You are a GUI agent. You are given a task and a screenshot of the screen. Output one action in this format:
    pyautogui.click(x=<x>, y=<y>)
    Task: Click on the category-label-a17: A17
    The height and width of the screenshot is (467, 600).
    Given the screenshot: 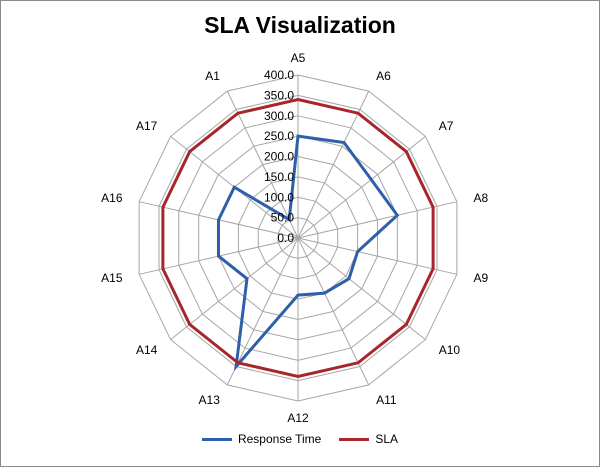 What is the action you would take?
    pyautogui.click(x=147, y=126)
    